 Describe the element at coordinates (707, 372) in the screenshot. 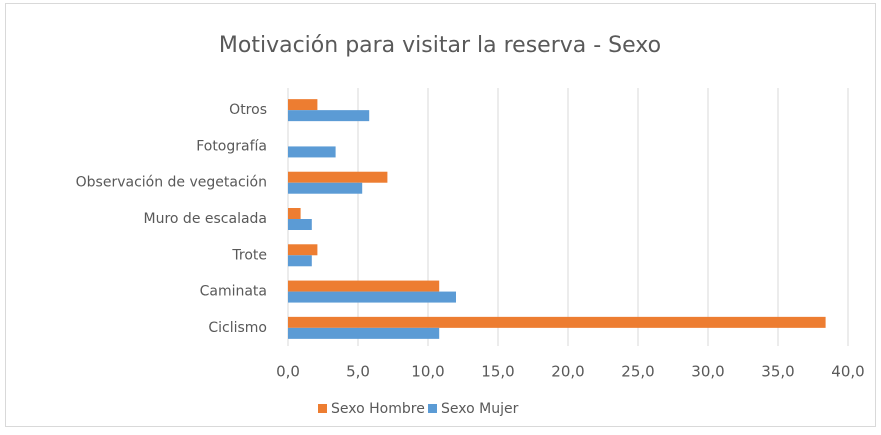

I see `x-tick-label: 30,0` at that location.